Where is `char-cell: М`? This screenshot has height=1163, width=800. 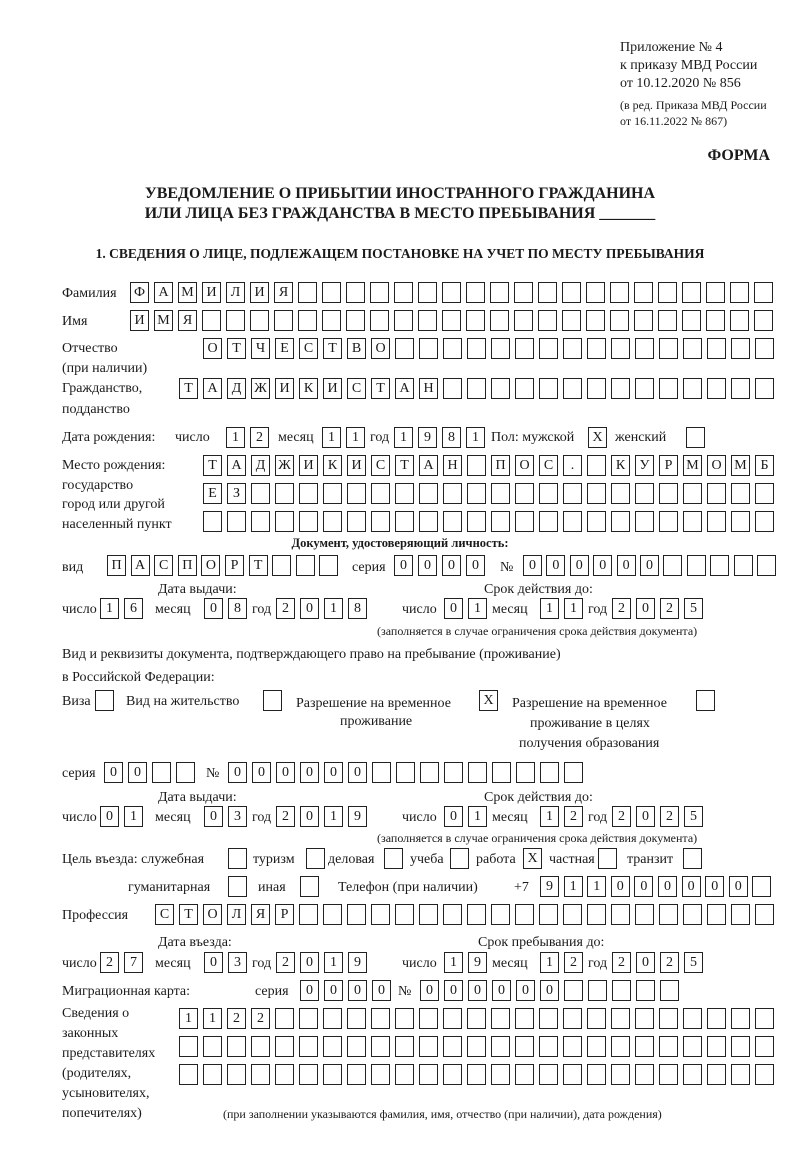 char-cell: М is located at coordinates (740, 465).